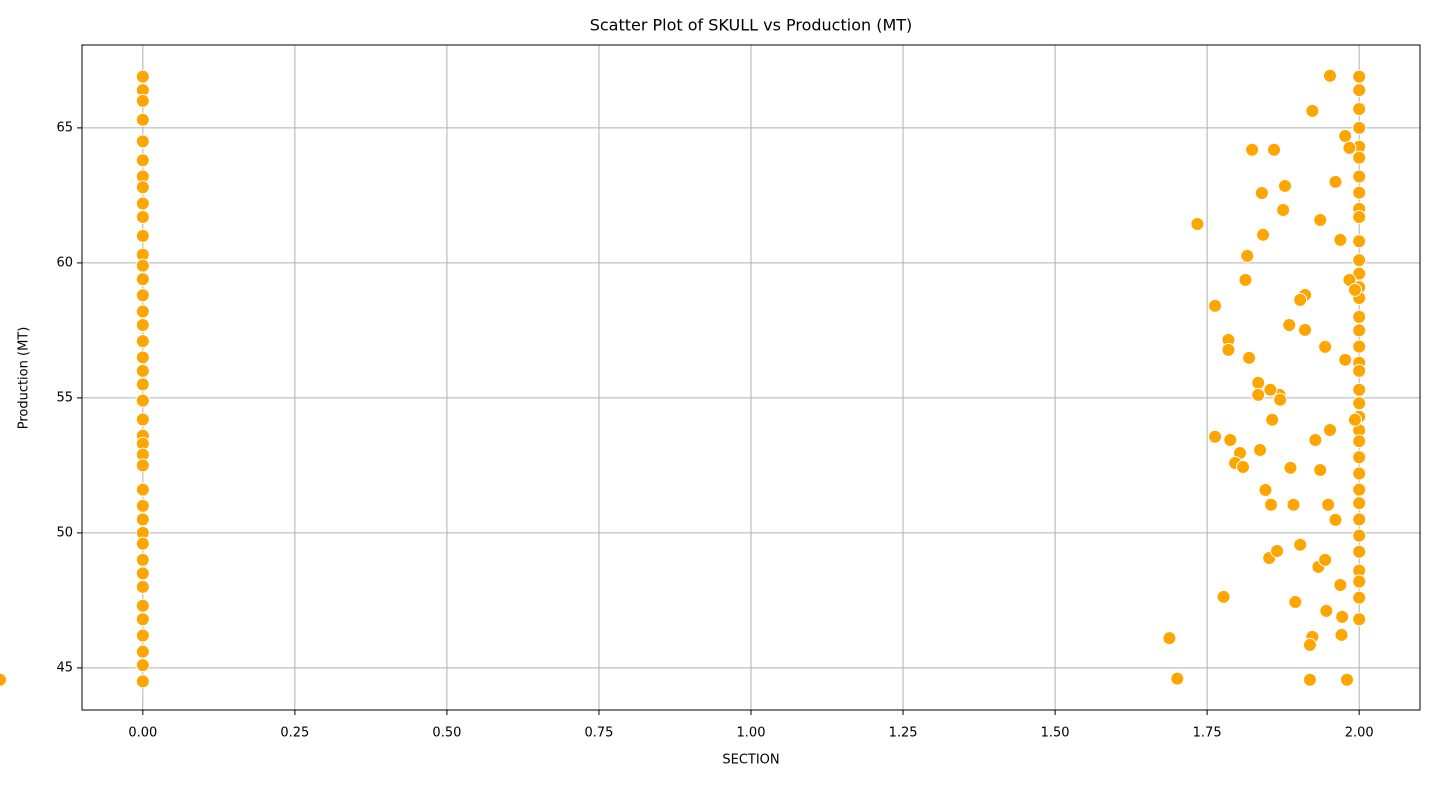 Image resolution: width=1434 pixels, height=785 pixels. I want to click on y-tick-label: 60, so click(64, 262).